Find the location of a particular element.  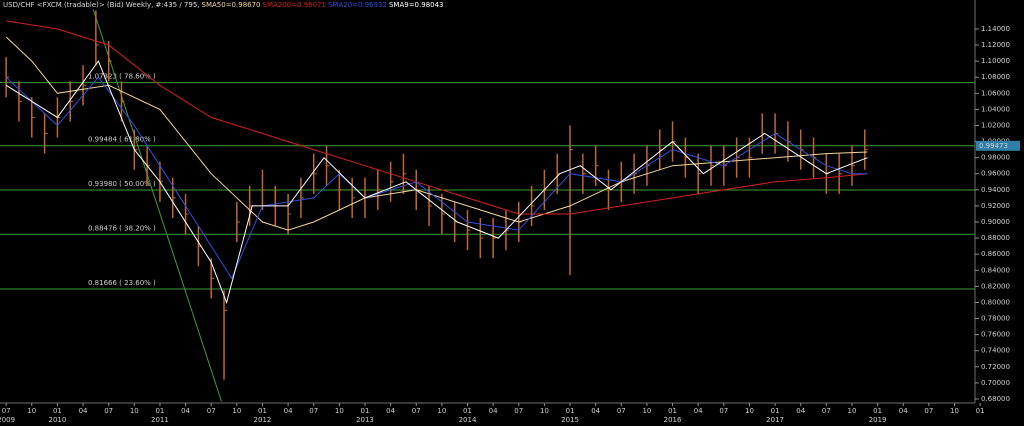

fib-label: 0.88476 ( 38.20% ) is located at coordinates (122, 228).